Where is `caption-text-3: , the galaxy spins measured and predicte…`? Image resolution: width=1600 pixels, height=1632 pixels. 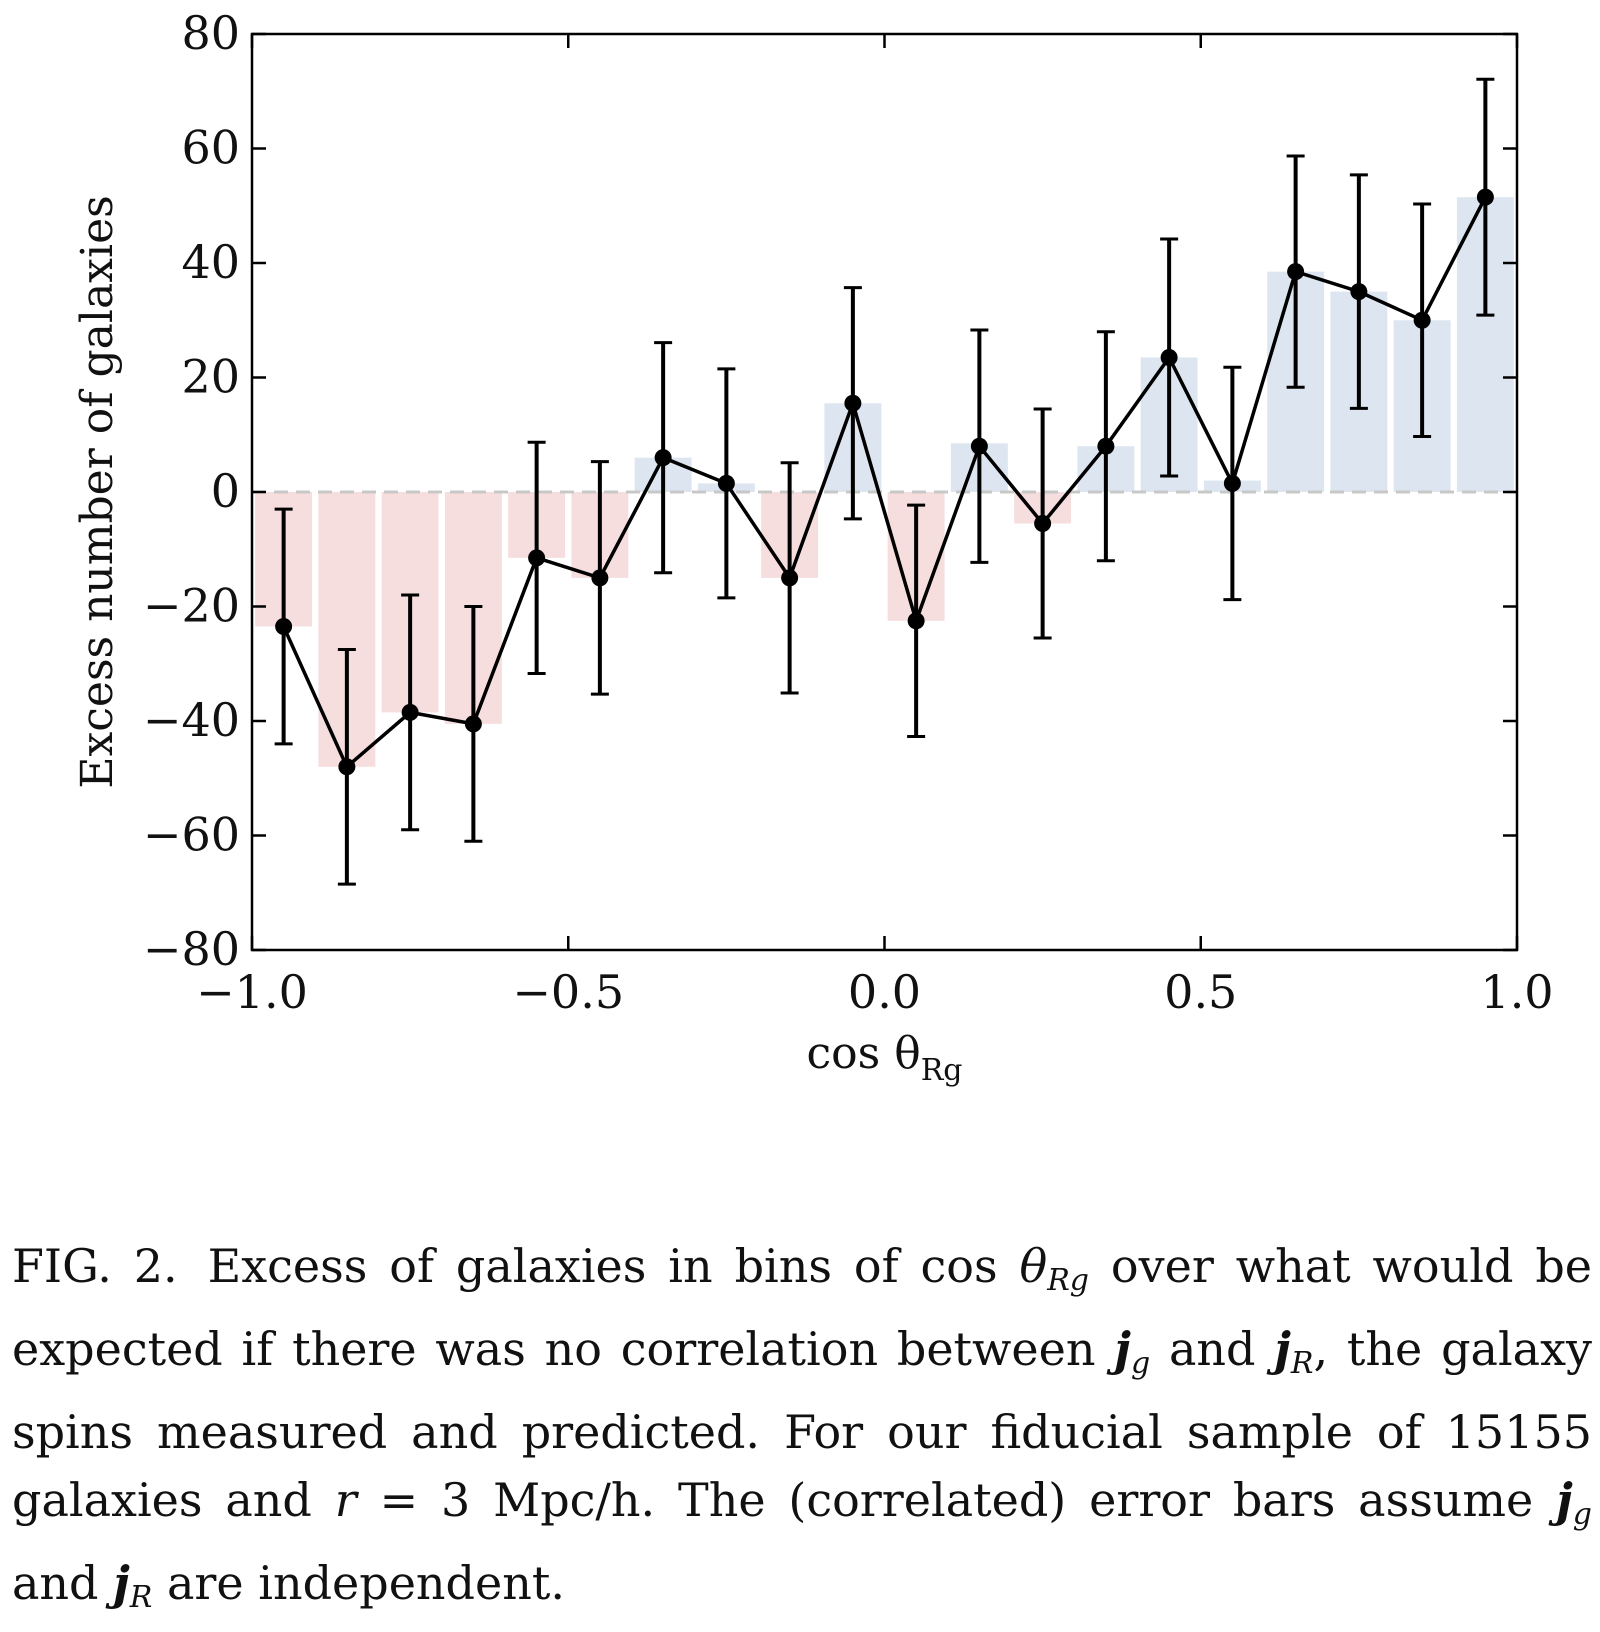 caption-text-3: , the galaxy spins measured and predicte… is located at coordinates (802, 1424).